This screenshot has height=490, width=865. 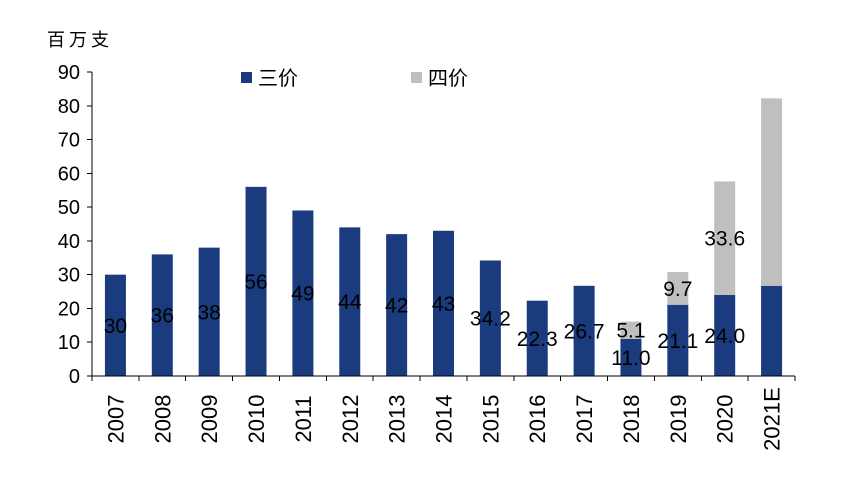 I want to click on data-label-trivalent-2016: 22.3, so click(x=537, y=339).